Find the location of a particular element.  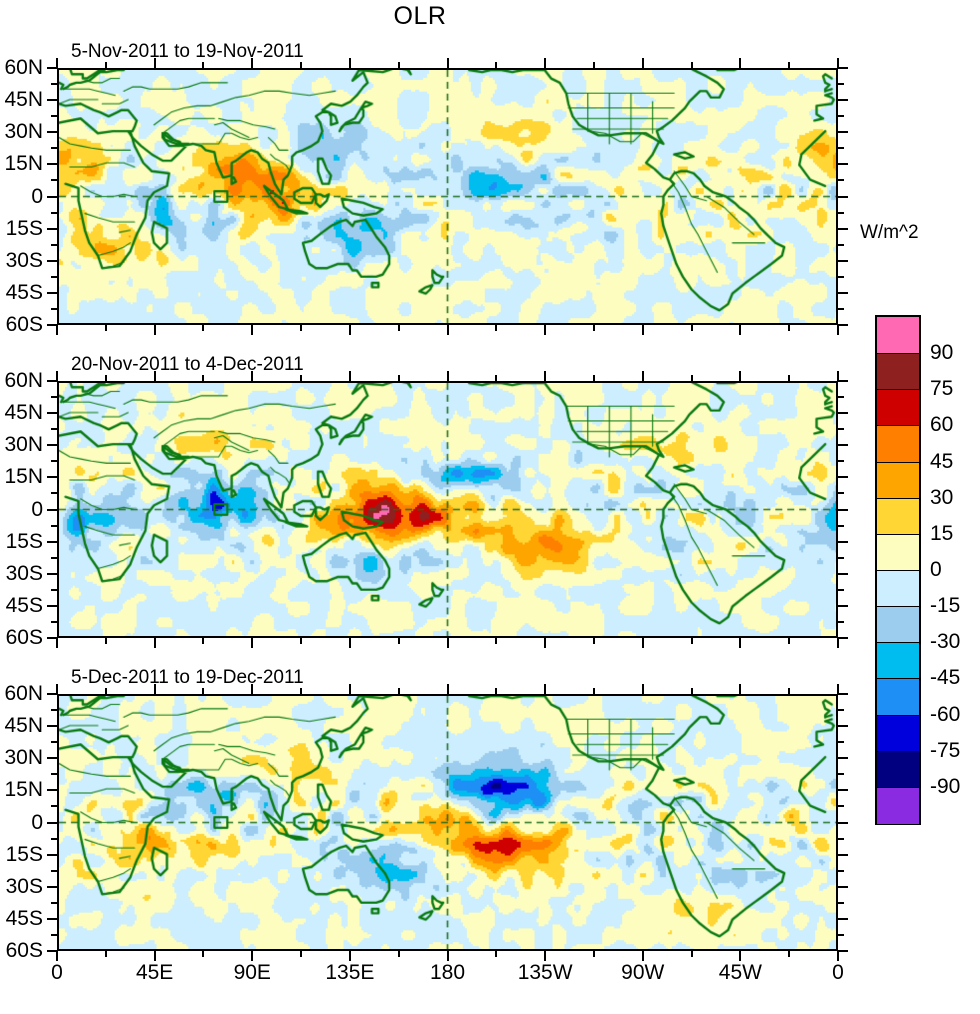

panel-title-2: 20-Nov-2011 to 4-Dec-2011 is located at coordinates (187, 364).